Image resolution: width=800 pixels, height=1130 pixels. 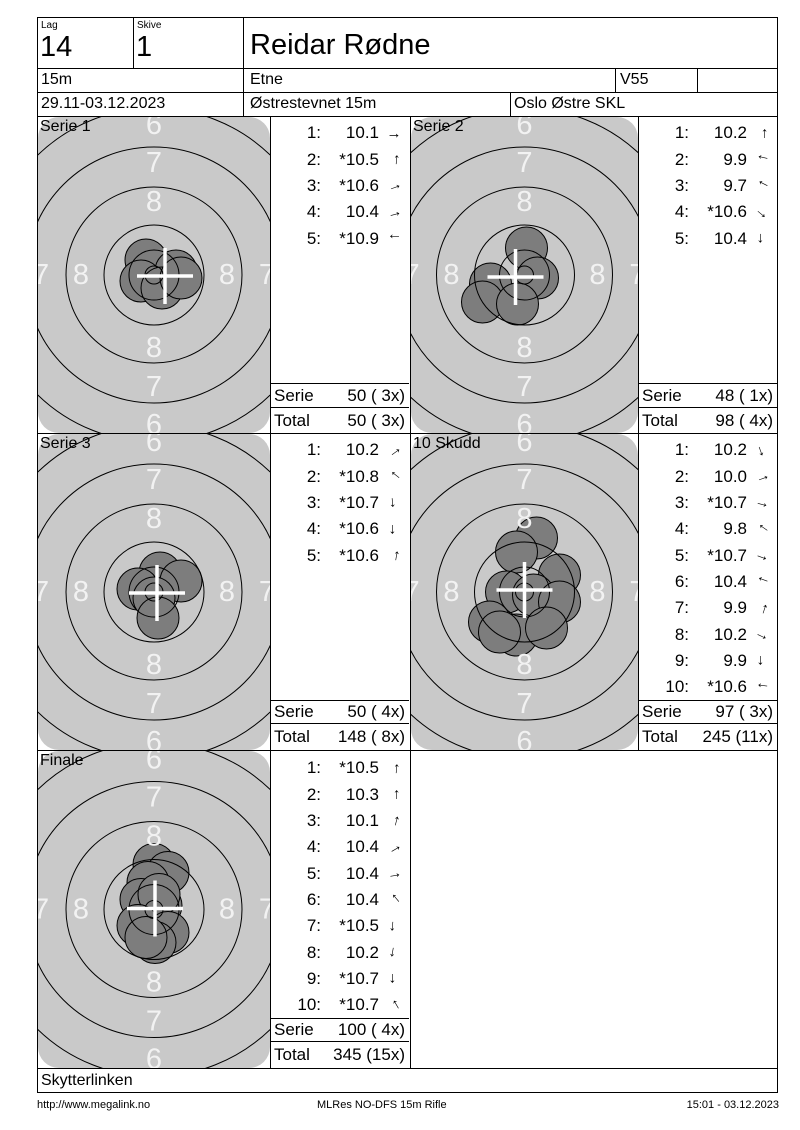 What do you see at coordinates (313, 952) in the screenshot?
I see `shot-index: 8:` at bounding box center [313, 952].